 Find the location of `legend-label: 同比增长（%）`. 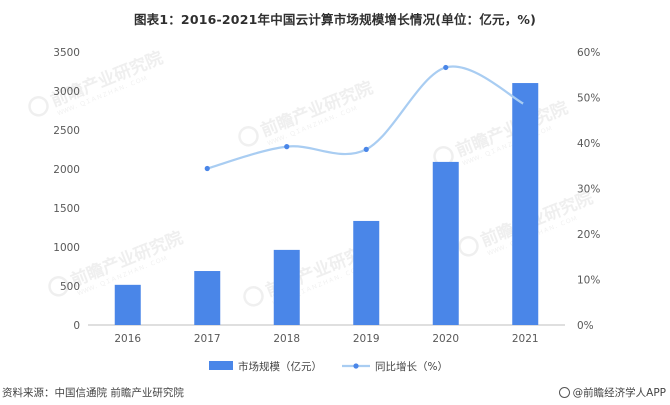

legend-label: 同比增长（%） is located at coordinates (411, 366).